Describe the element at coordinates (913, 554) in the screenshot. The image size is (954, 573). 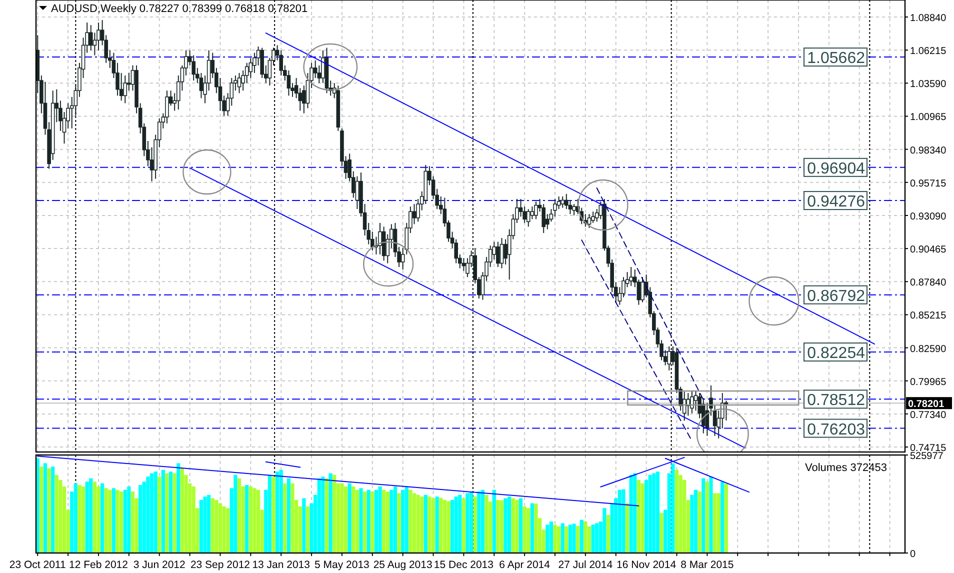
I see `y-tick-label: 0` at that location.